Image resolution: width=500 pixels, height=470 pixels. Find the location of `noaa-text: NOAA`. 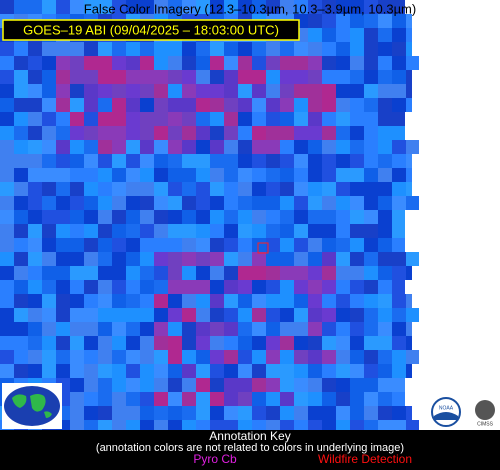

noaa-text: NOAA is located at coordinates (446, 408).